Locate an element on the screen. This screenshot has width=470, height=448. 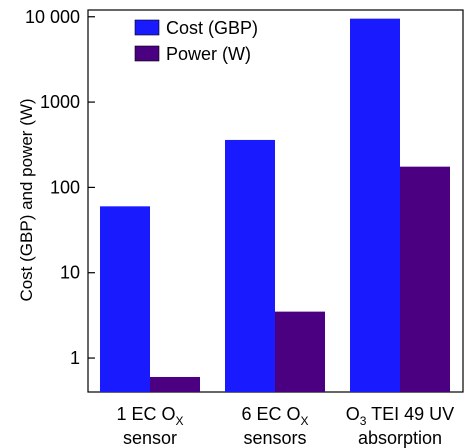
y-axis-ticks: 1 10 100 1000 10 000 is located at coordinates (60, 187).